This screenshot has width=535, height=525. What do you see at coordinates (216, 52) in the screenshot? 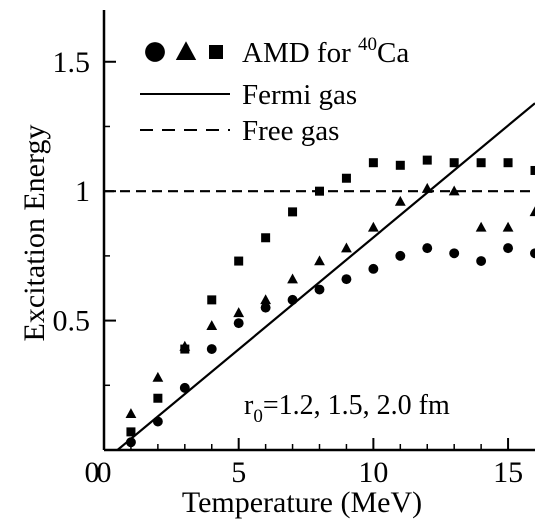
I see `legend-square-marker` at bounding box center [216, 52].